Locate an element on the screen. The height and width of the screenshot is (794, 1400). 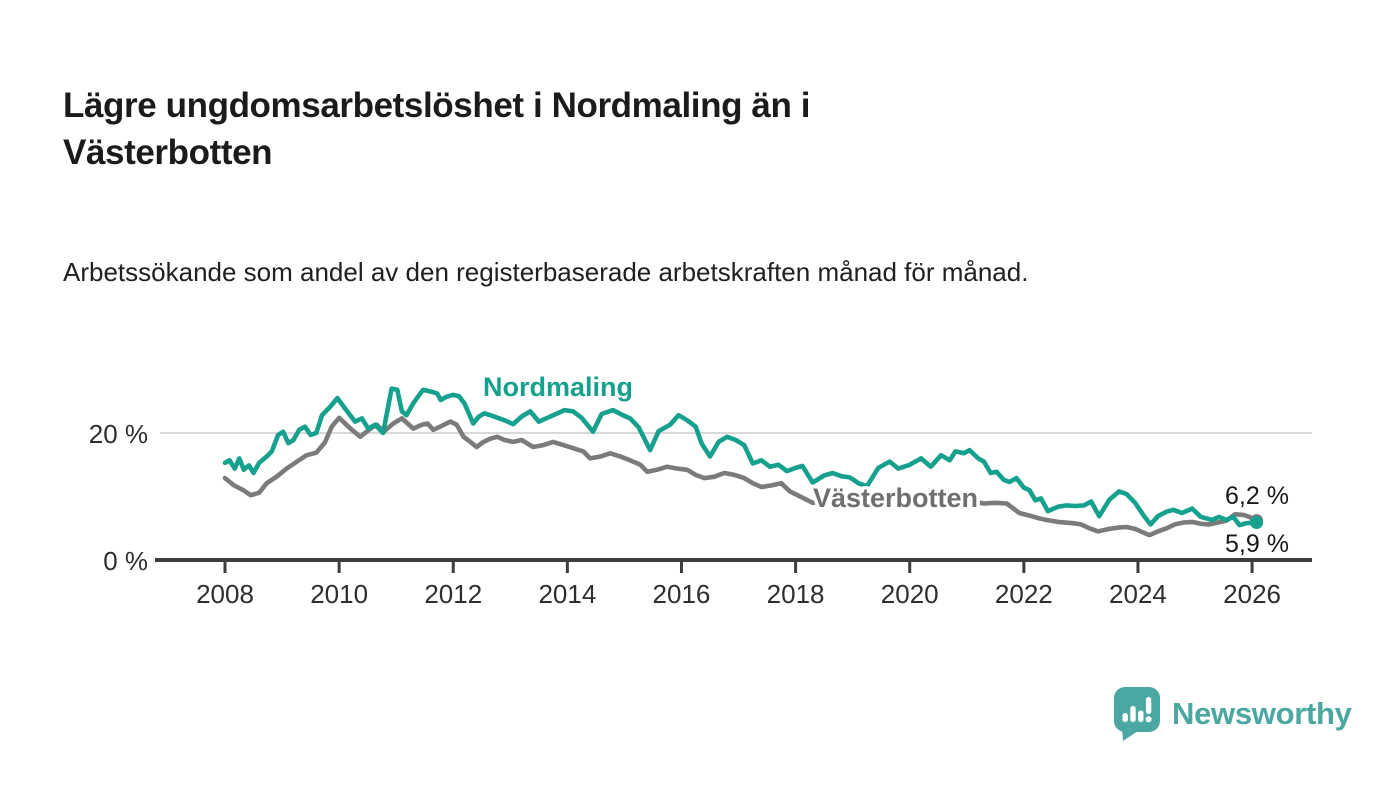
series-label-nordmaling: Nordmaling is located at coordinates (558, 387).